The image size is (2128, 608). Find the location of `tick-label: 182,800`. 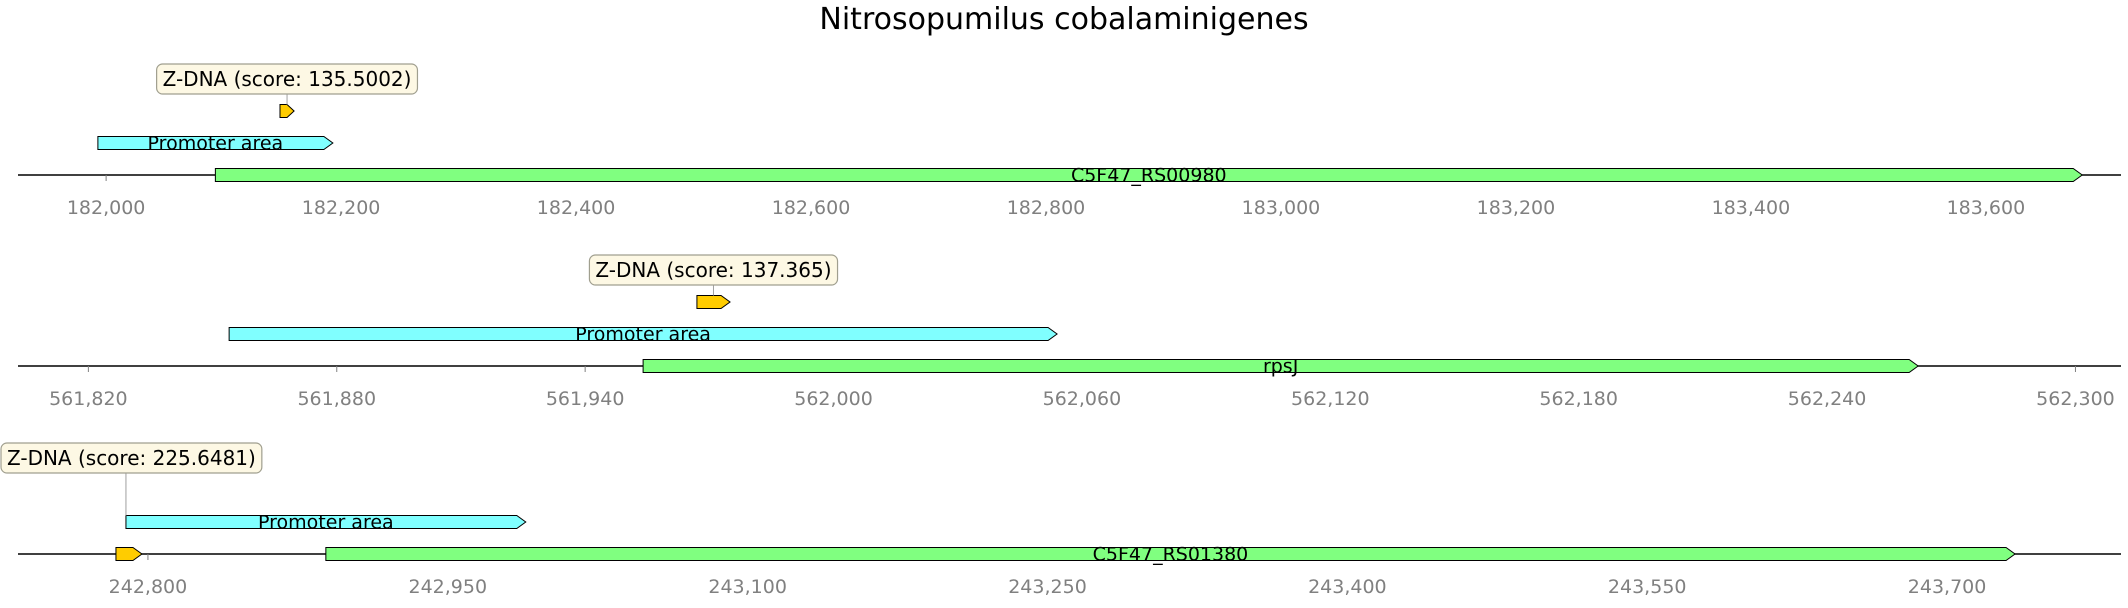

tick-label: 182,800 is located at coordinates (1046, 208).